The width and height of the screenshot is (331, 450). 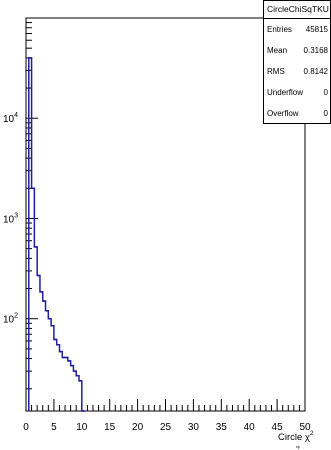 I want to click on x-tick-label: 30, so click(x=194, y=427).